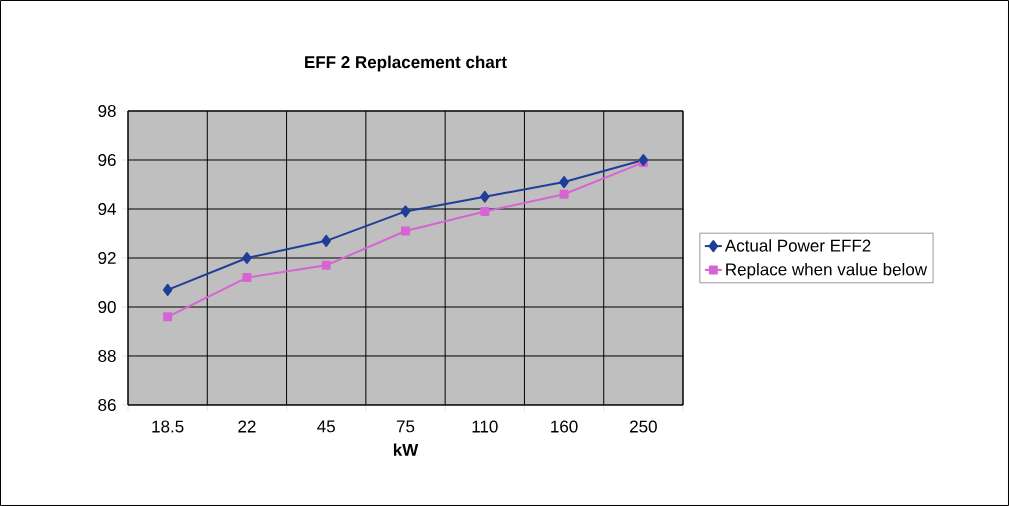  I want to click on y-tick-label: 98, so click(107, 111).